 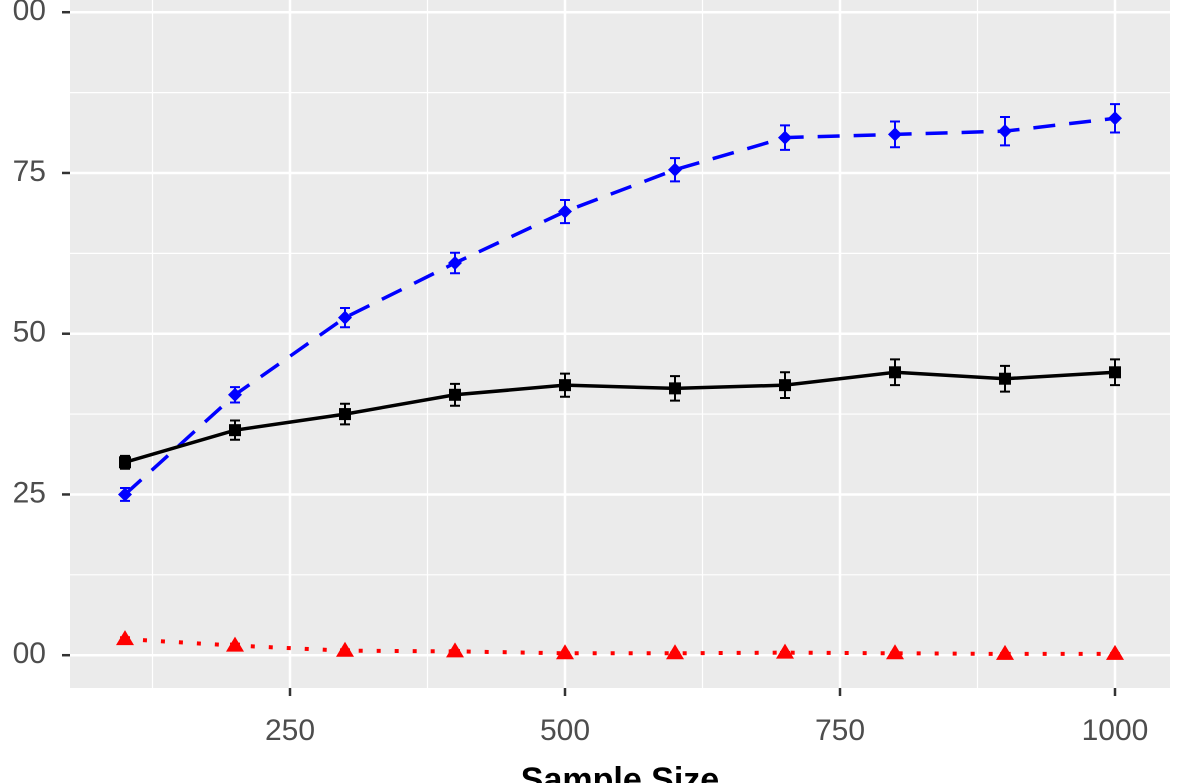 I want to click on y-tick-label: 50, so click(x=29, y=332).